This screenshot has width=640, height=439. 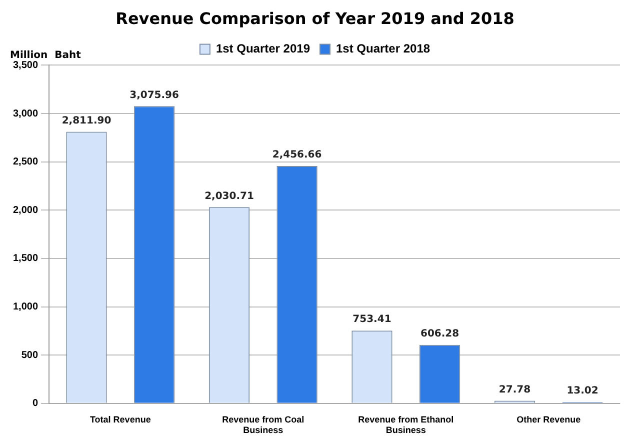 What do you see at coordinates (87, 120) in the screenshot?
I see `data-label: 2,811.90` at bounding box center [87, 120].